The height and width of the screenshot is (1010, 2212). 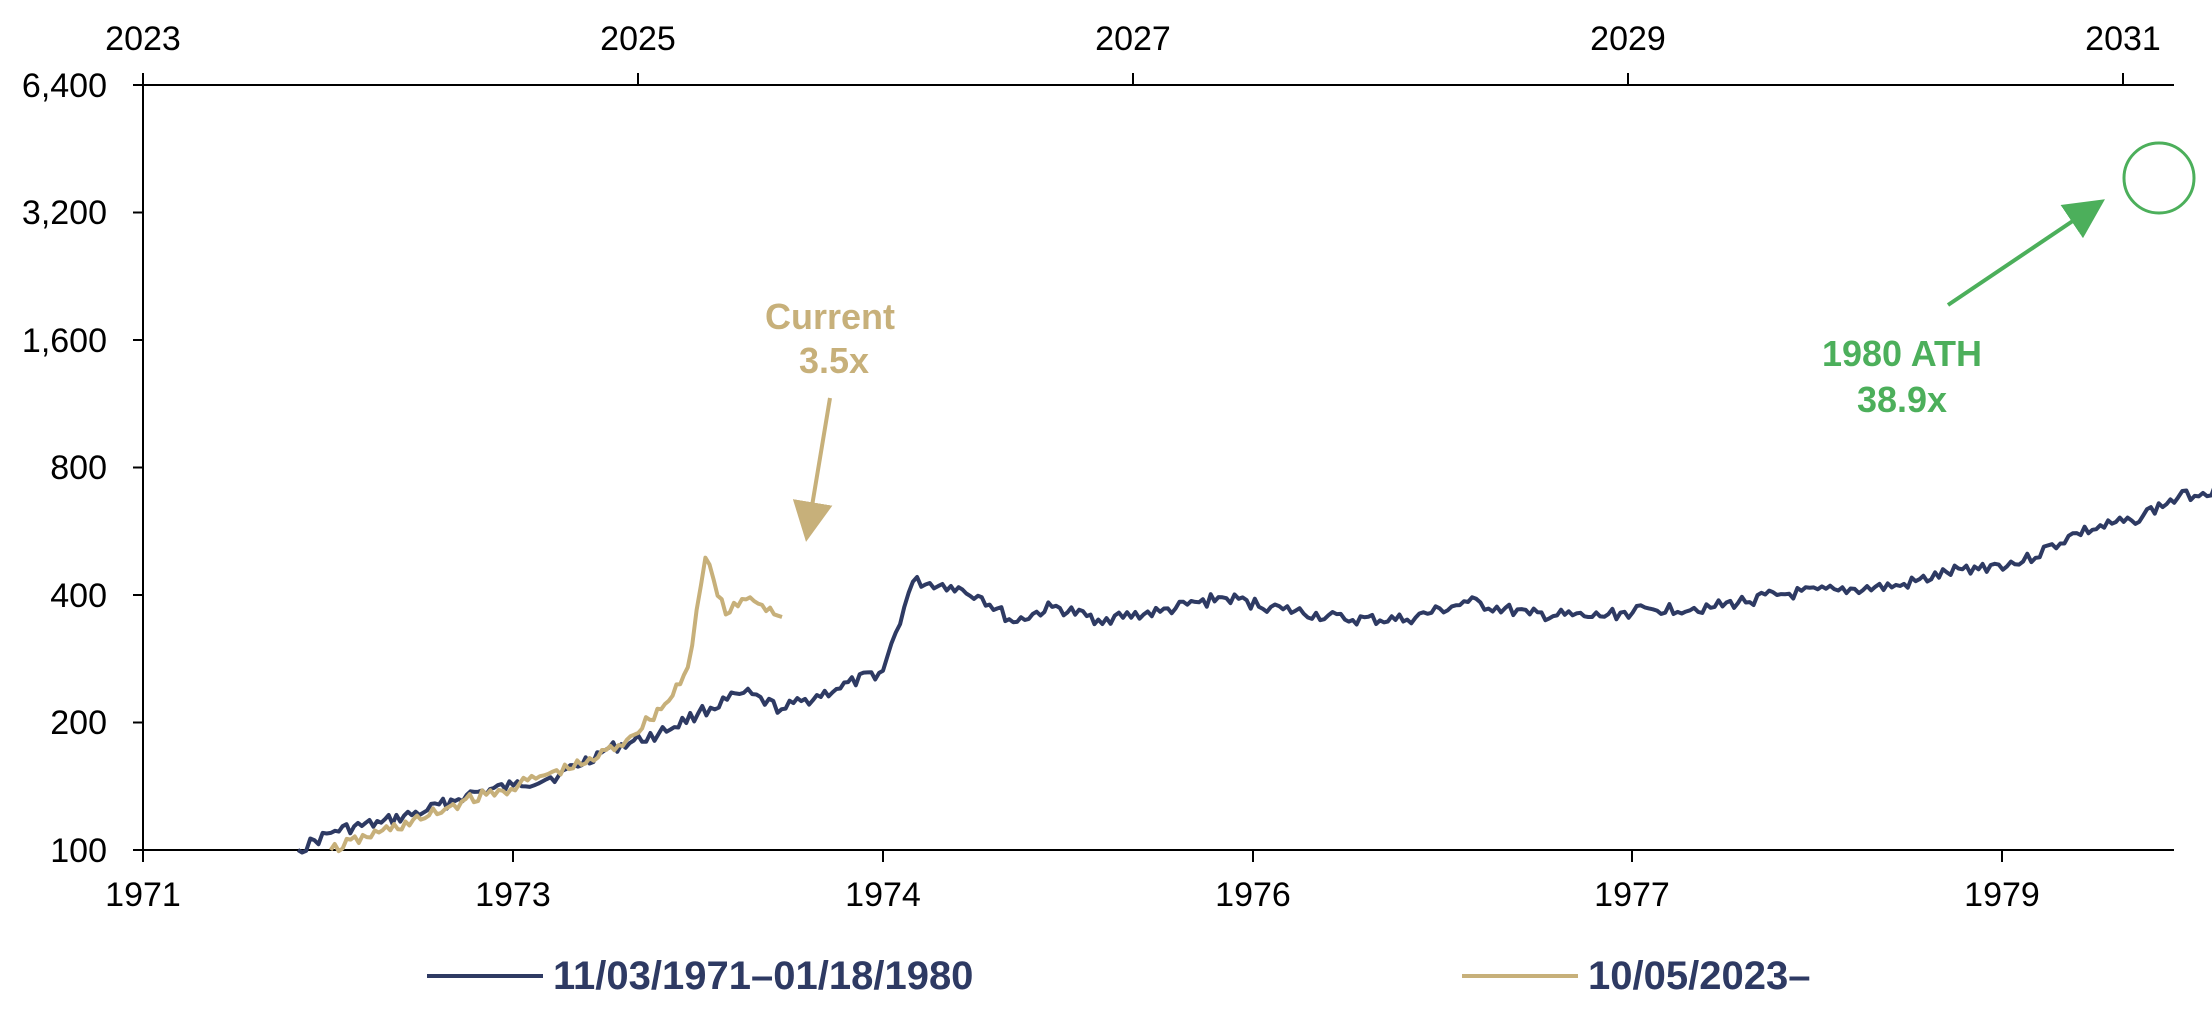 What do you see at coordinates (556, 704) in the screenshot?
I see `series-line-2023-current` at bounding box center [556, 704].